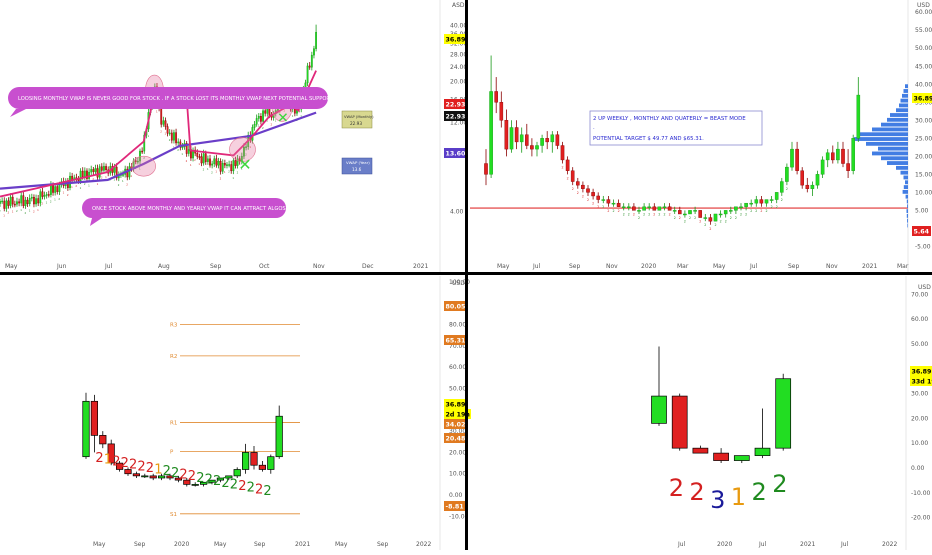 This screenshot has width=932, height=555. Describe the element at coordinates (456, 154) in the screenshot. I see `price-badge: 13.60` at that location.